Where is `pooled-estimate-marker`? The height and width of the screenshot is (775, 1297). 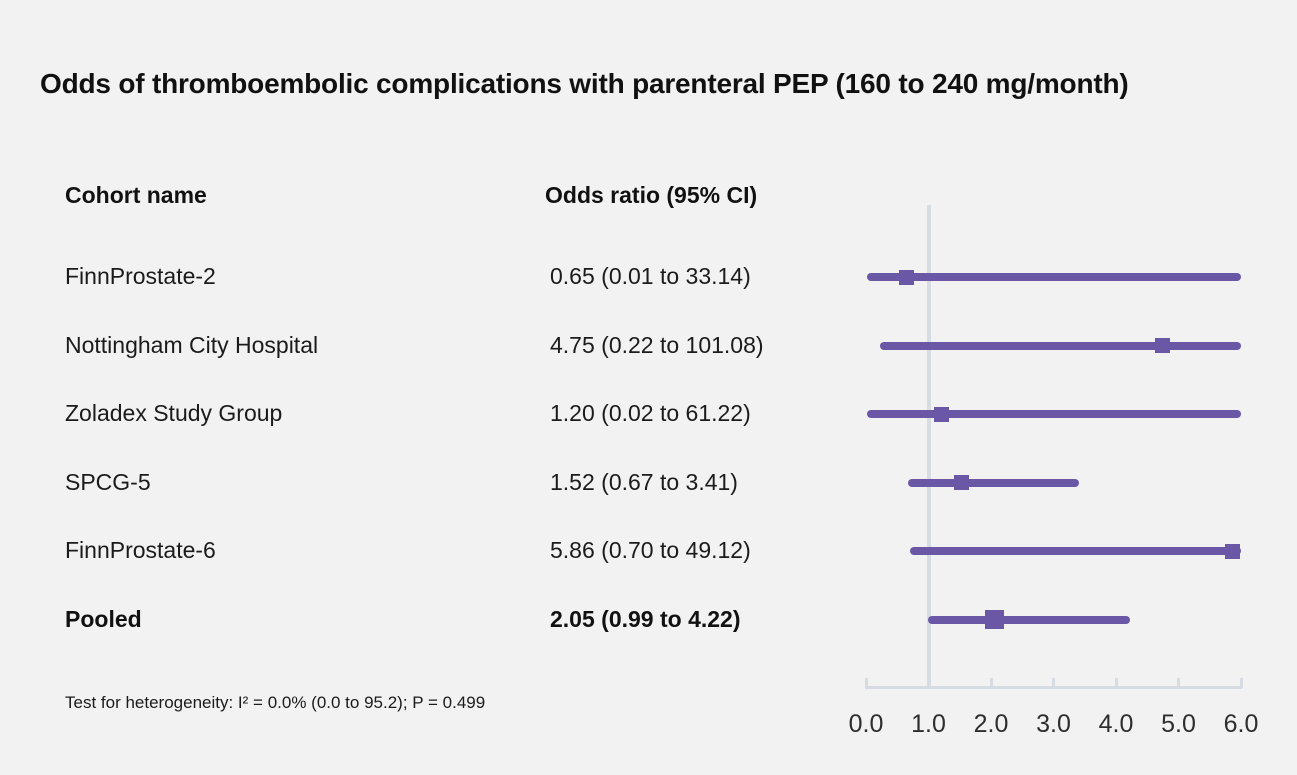 pooled-estimate-marker is located at coordinates (994, 619).